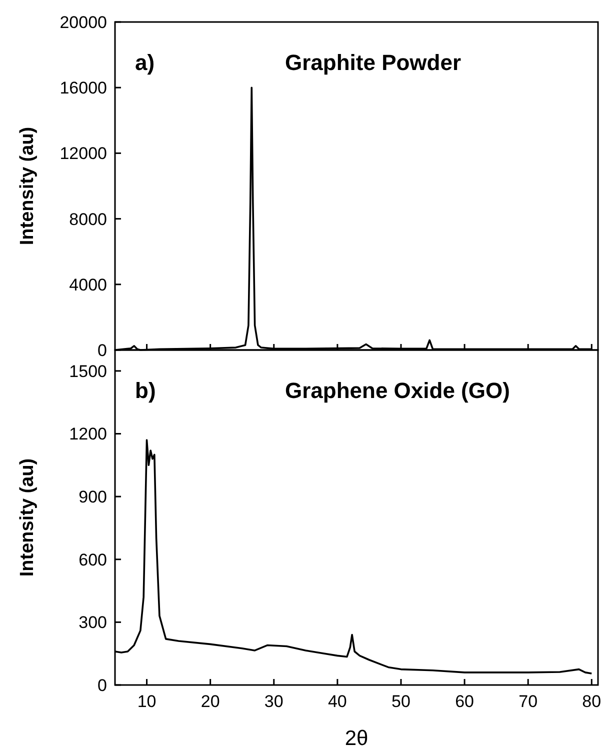 This screenshot has height=755, width=615. What do you see at coordinates (92, 497) in the screenshot?
I see `y-tick-label: 900` at bounding box center [92, 497].